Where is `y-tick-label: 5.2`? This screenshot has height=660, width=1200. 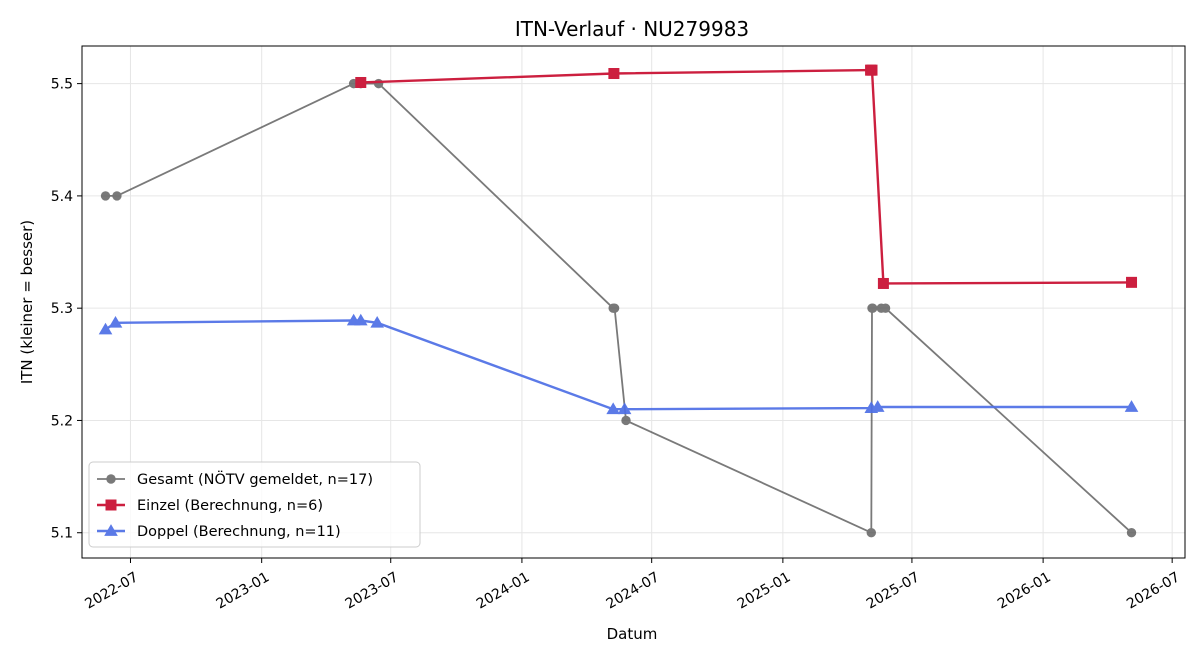
y-tick-label: 5.2 is located at coordinates (62, 421).